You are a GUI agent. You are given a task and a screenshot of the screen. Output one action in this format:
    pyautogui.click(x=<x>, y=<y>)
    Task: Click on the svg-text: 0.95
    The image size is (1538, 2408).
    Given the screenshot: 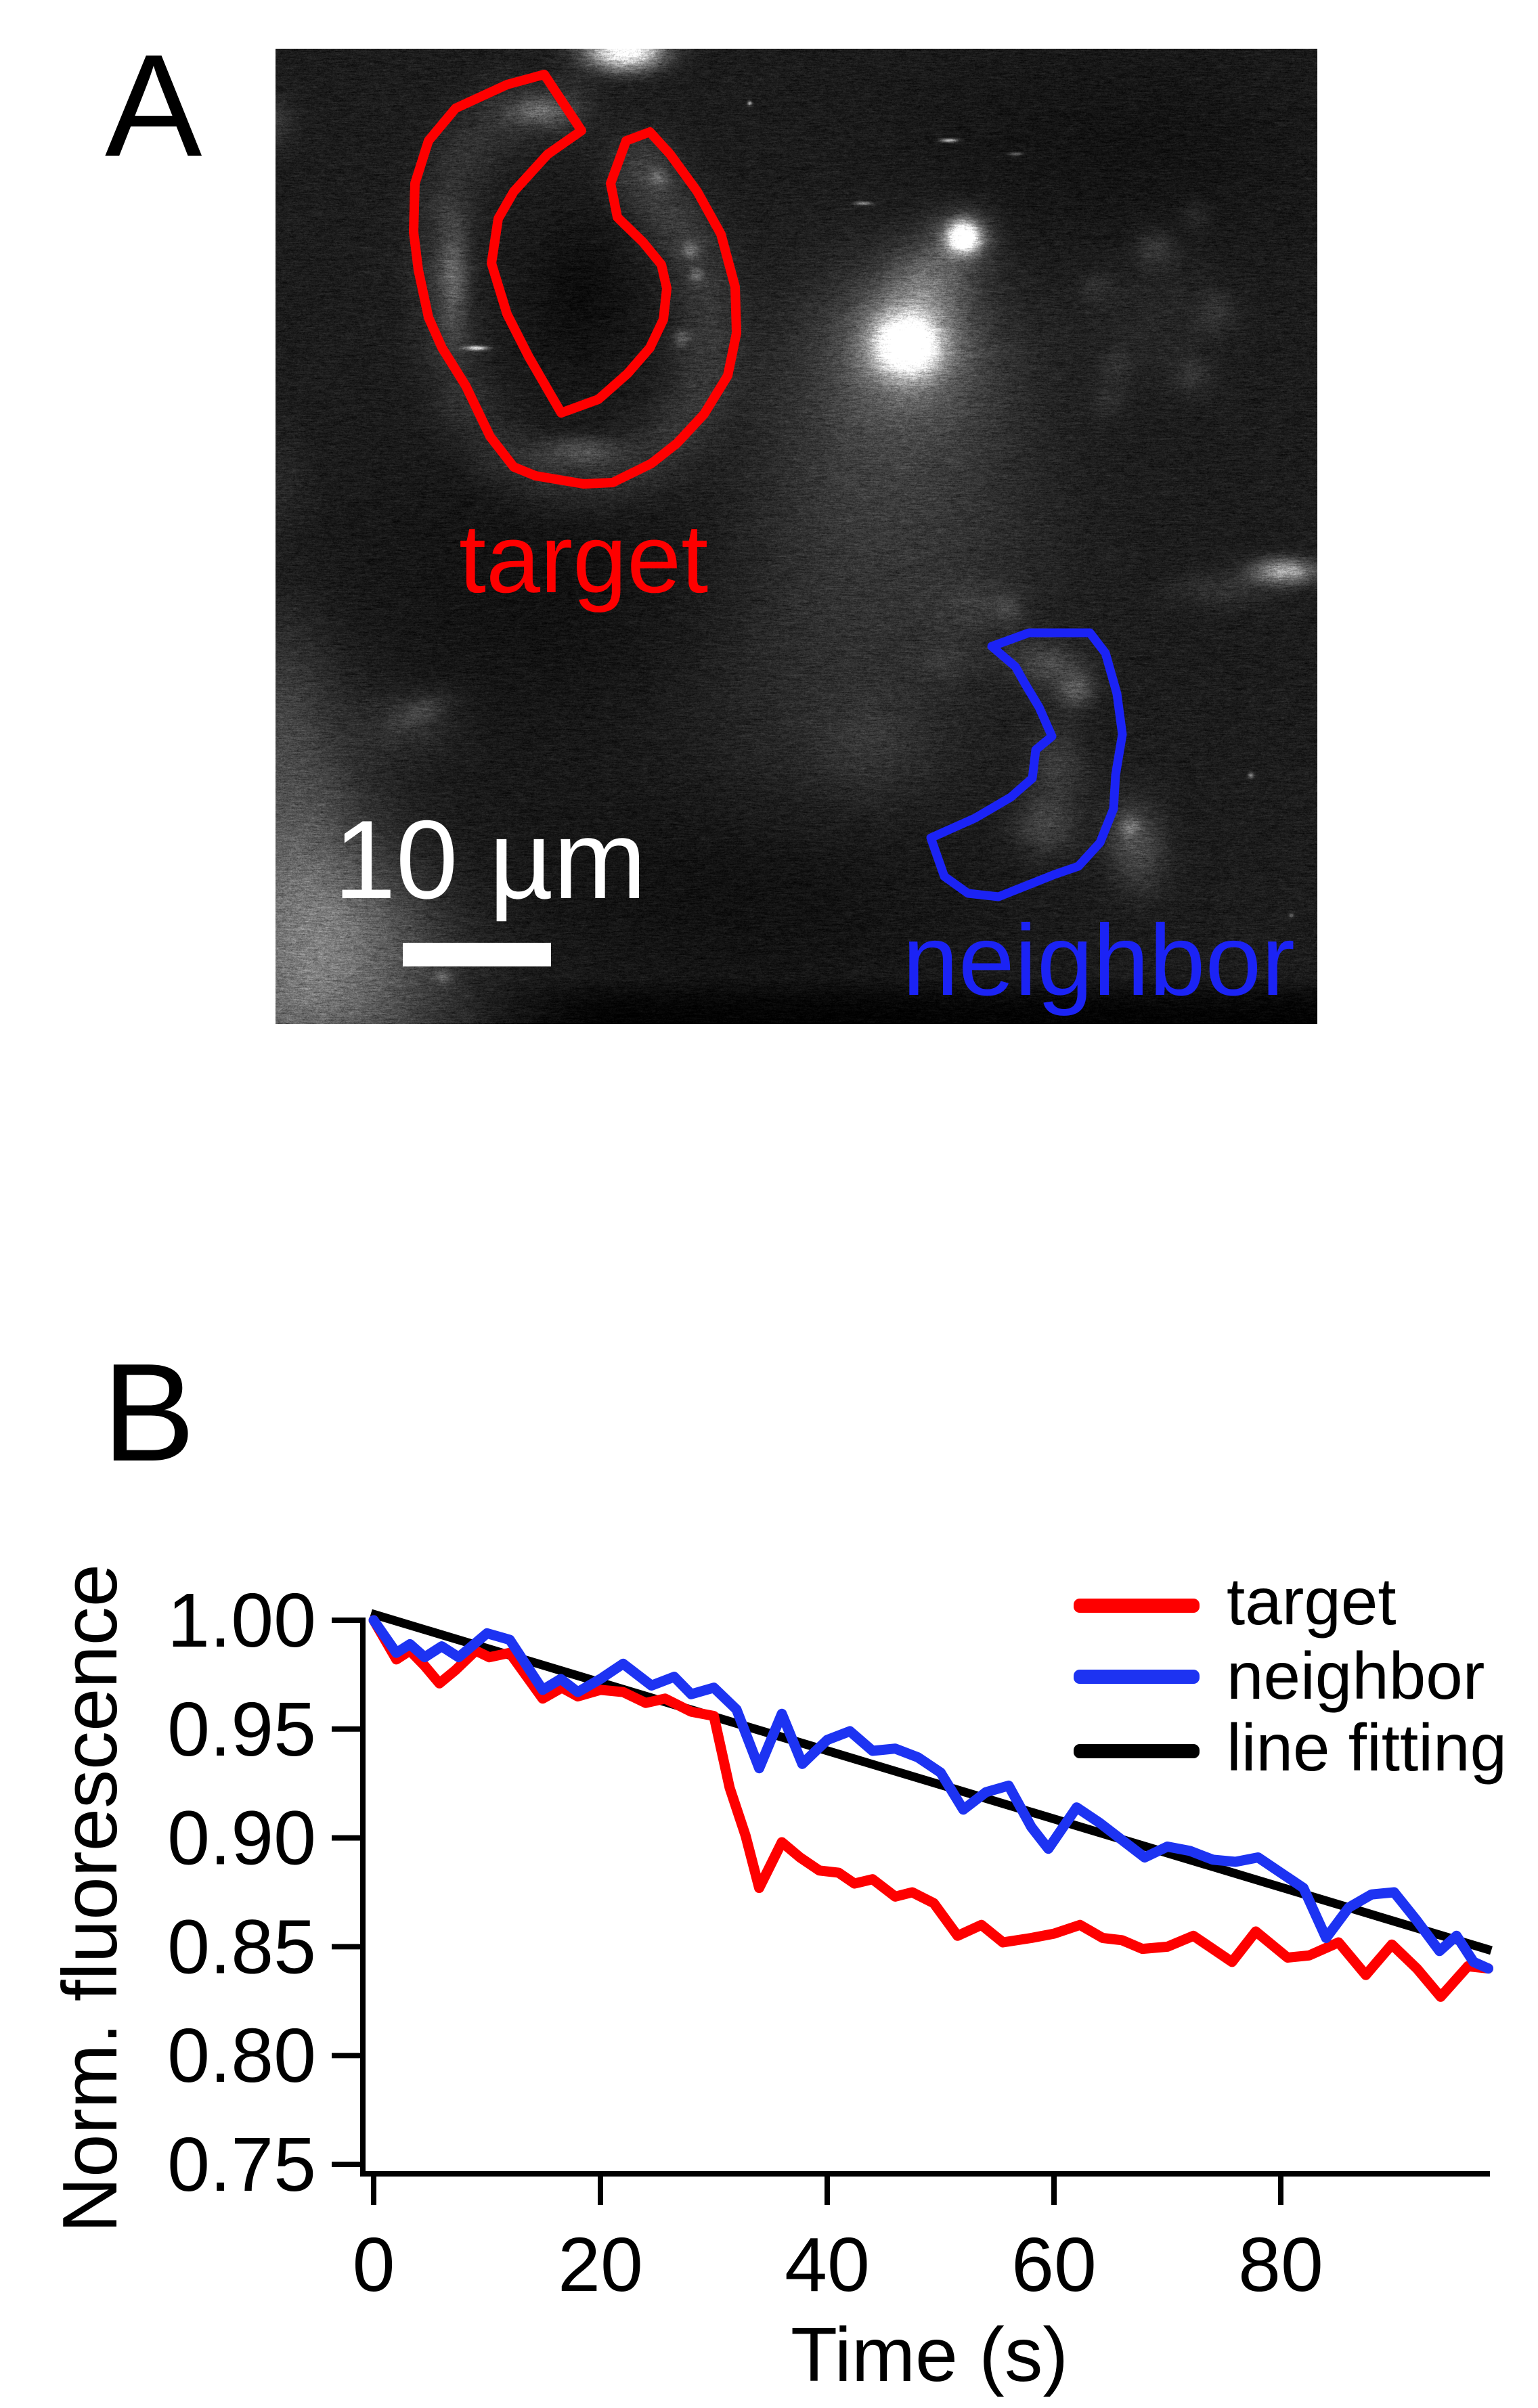 What is the action you would take?
    pyautogui.click(x=241, y=1729)
    